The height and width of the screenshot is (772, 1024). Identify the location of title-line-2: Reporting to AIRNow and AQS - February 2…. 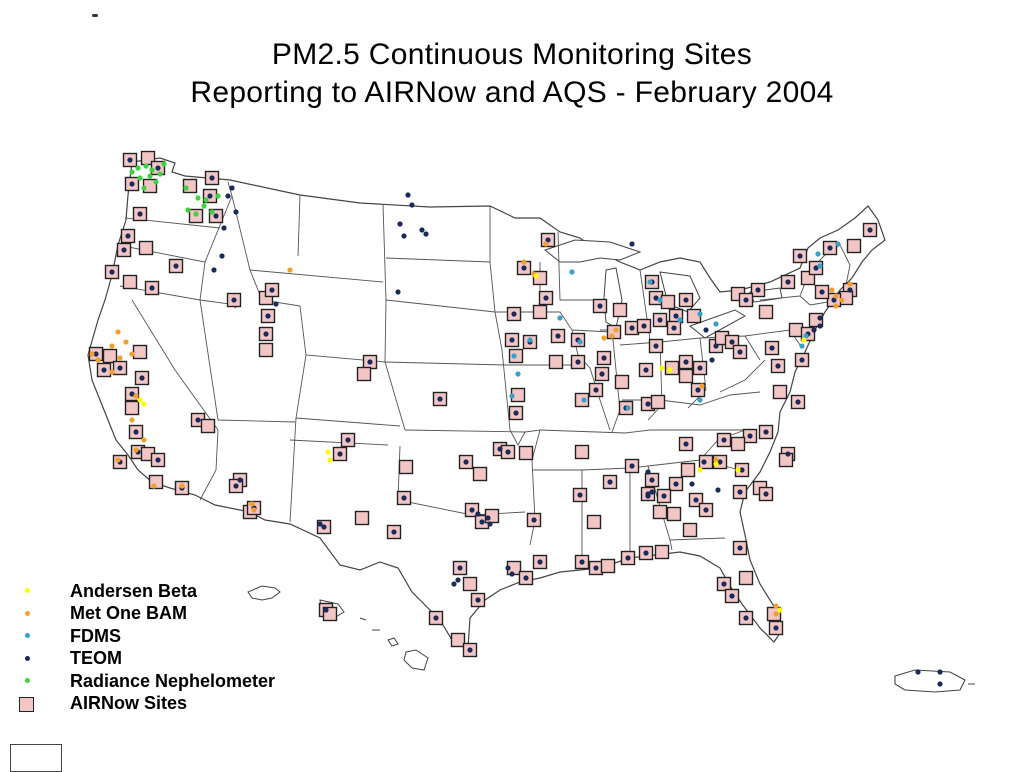
(512, 92).